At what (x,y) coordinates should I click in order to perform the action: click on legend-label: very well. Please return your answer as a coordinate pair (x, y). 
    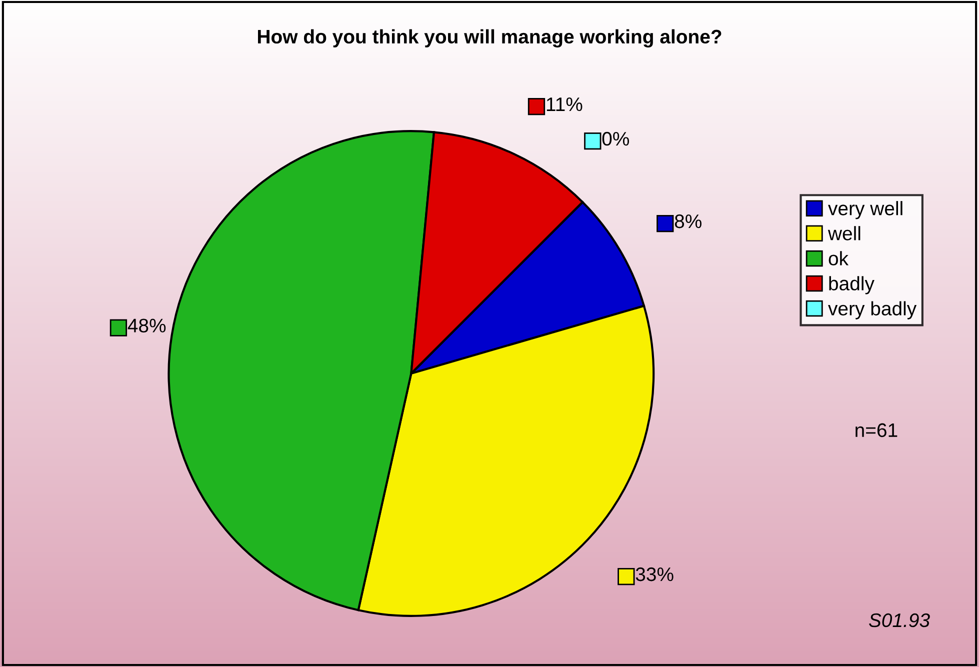
    Looking at the image, I should click on (865, 210).